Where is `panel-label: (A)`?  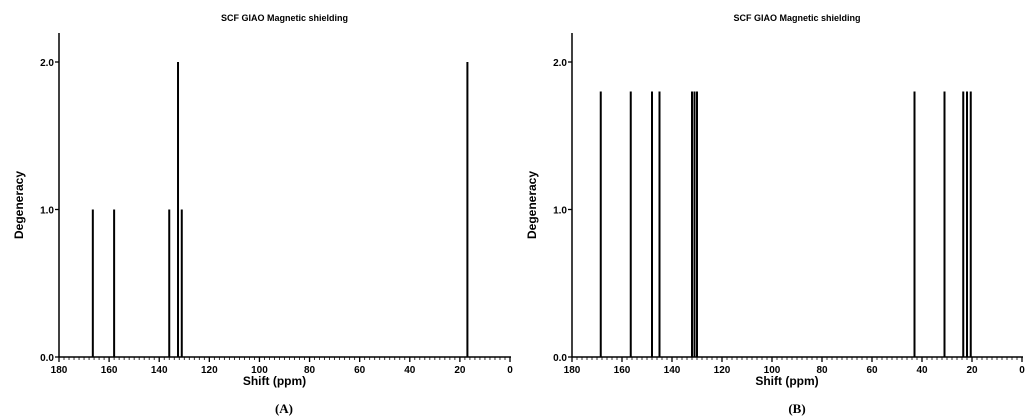
panel-label: (A) is located at coordinates (284, 408).